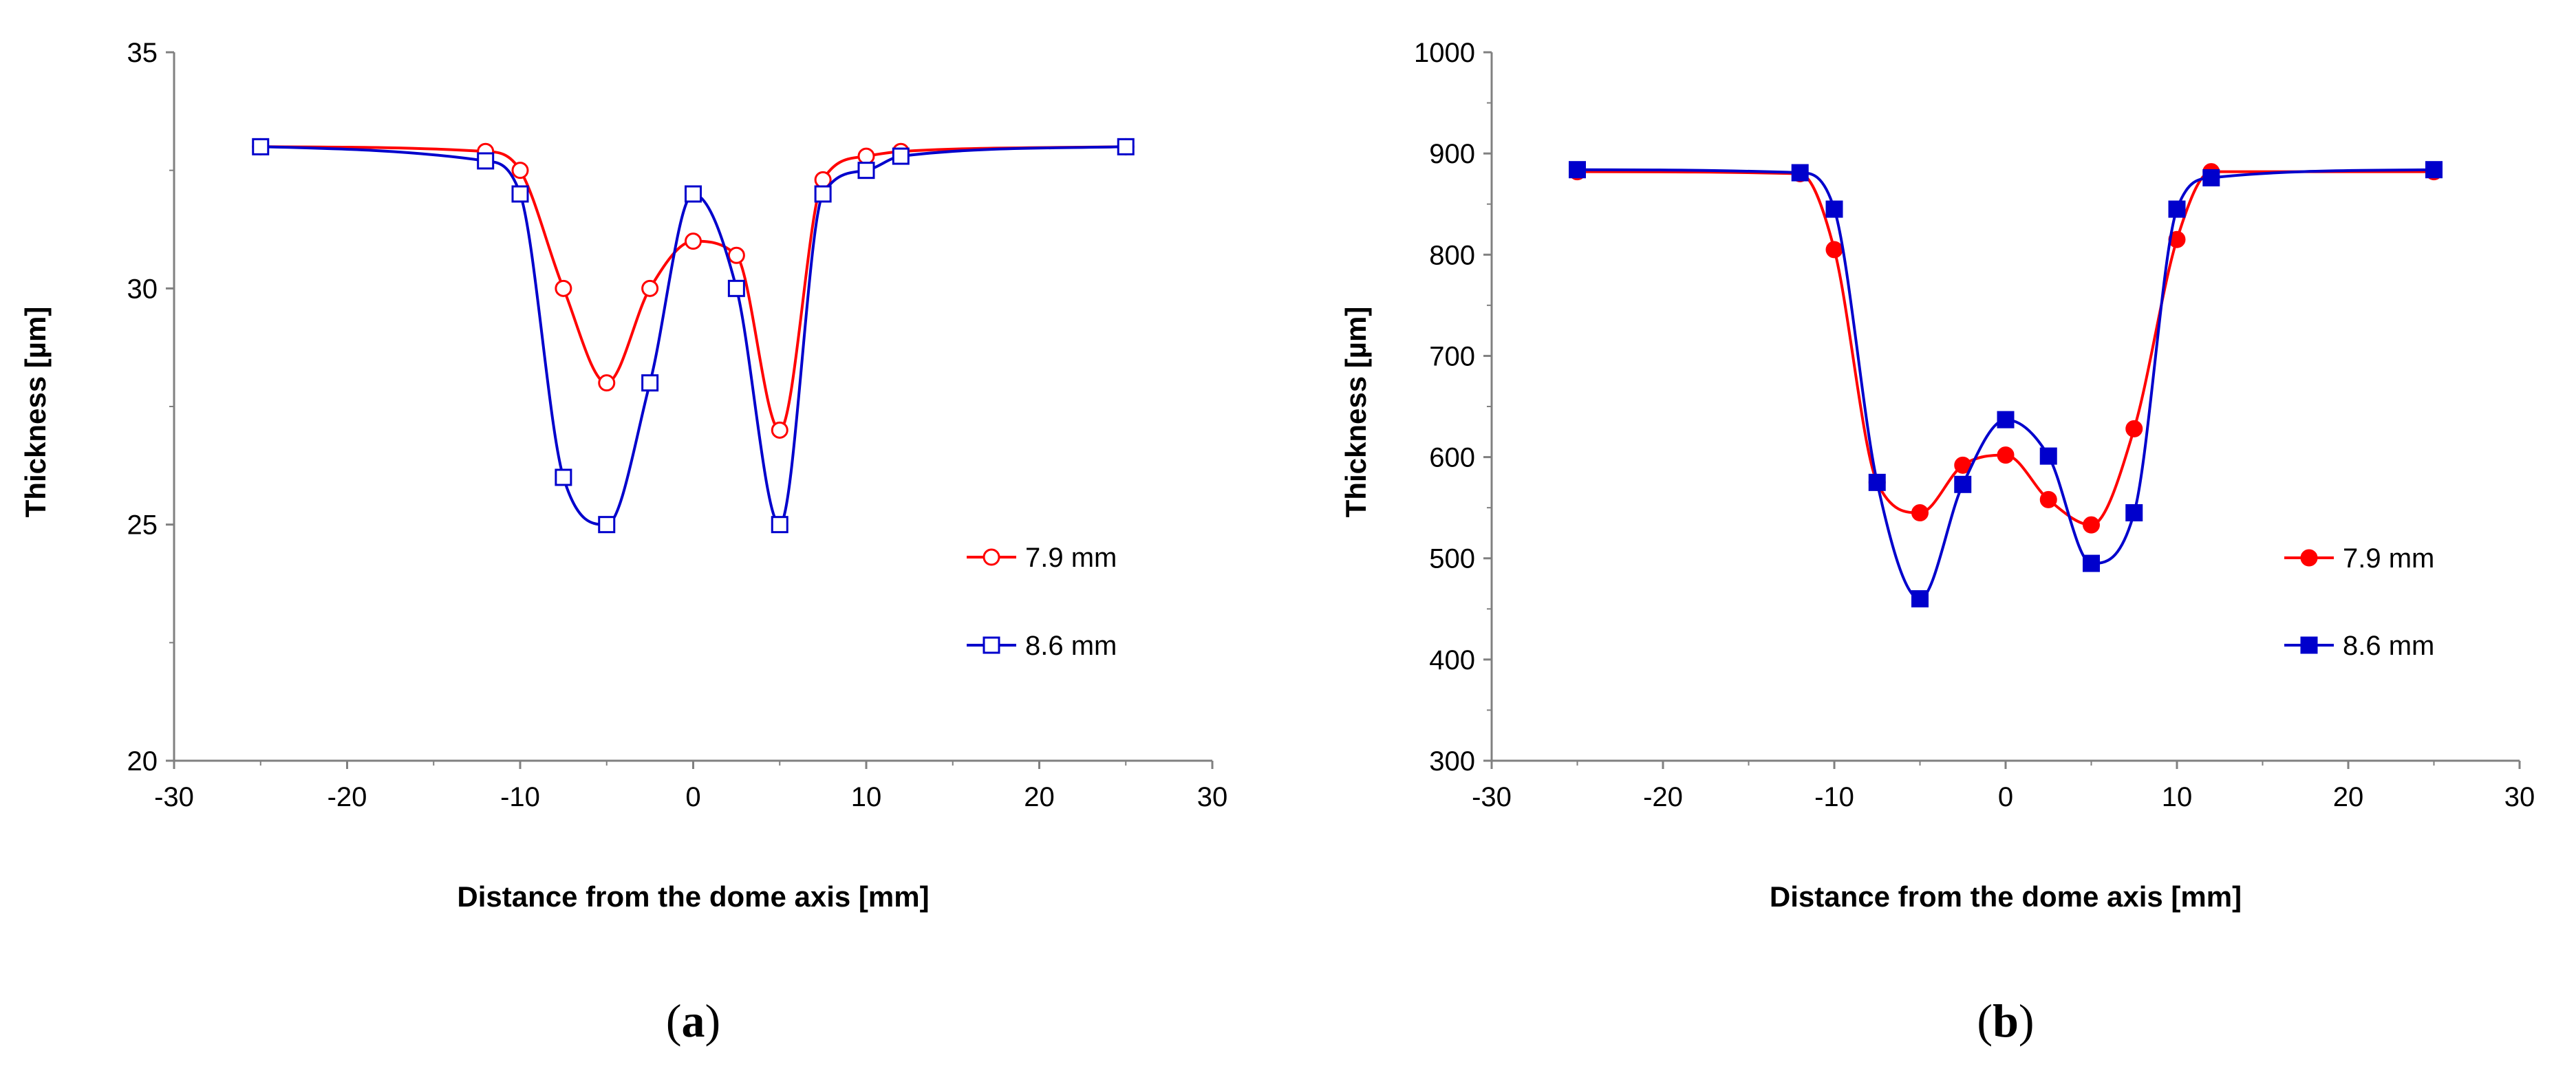 This screenshot has width=2576, height=1084. What do you see at coordinates (2006, 1021) in the screenshot?
I see `panel-label: (b)` at bounding box center [2006, 1021].